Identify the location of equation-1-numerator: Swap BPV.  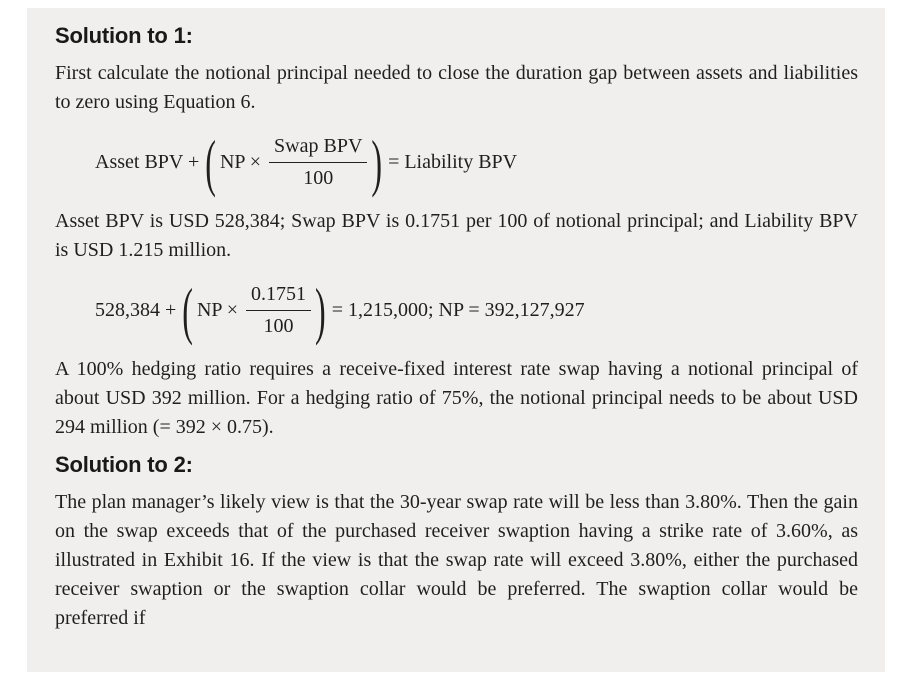
(318, 149).